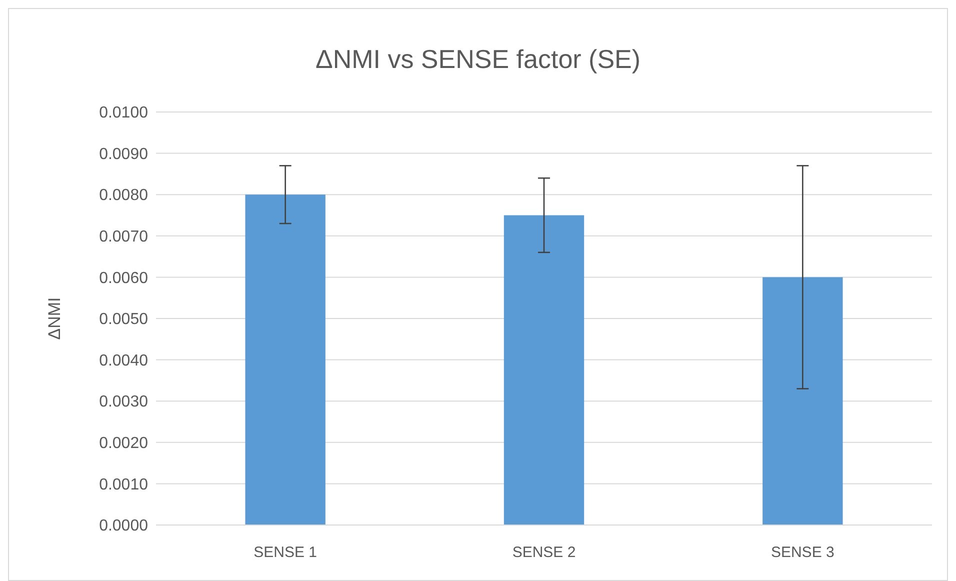 Image resolution: width=956 pixels, height=581 pixels. Describe the element at coordinates (54, 318) in the screenshot. I see `y-axis-title: ΔNMI` at that location.